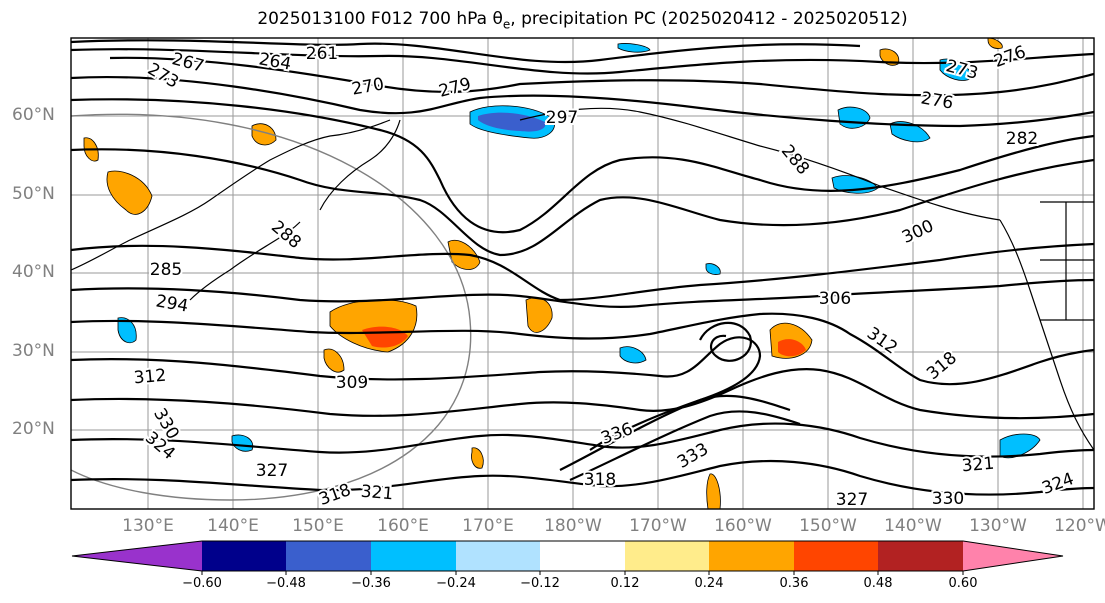 The height and width of the screenshot is (603, 1105). I want to click on coastline-asia, so click(231, 195).